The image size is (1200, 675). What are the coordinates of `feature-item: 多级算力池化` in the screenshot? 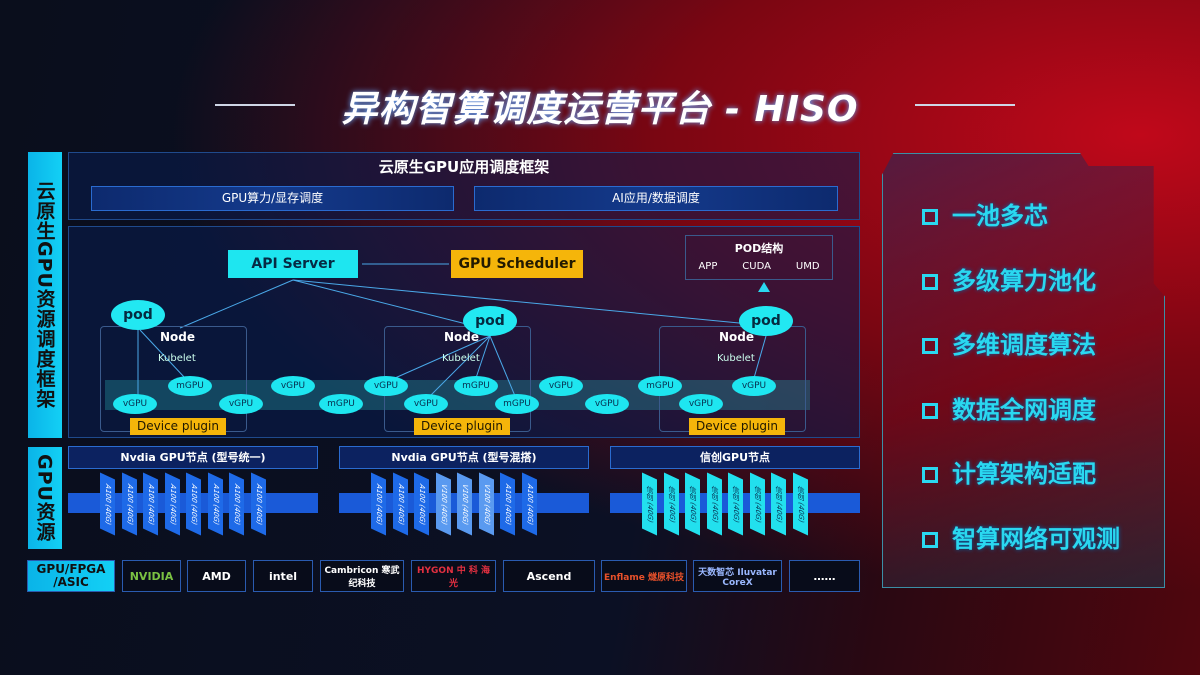 It's located at (1009, 278).